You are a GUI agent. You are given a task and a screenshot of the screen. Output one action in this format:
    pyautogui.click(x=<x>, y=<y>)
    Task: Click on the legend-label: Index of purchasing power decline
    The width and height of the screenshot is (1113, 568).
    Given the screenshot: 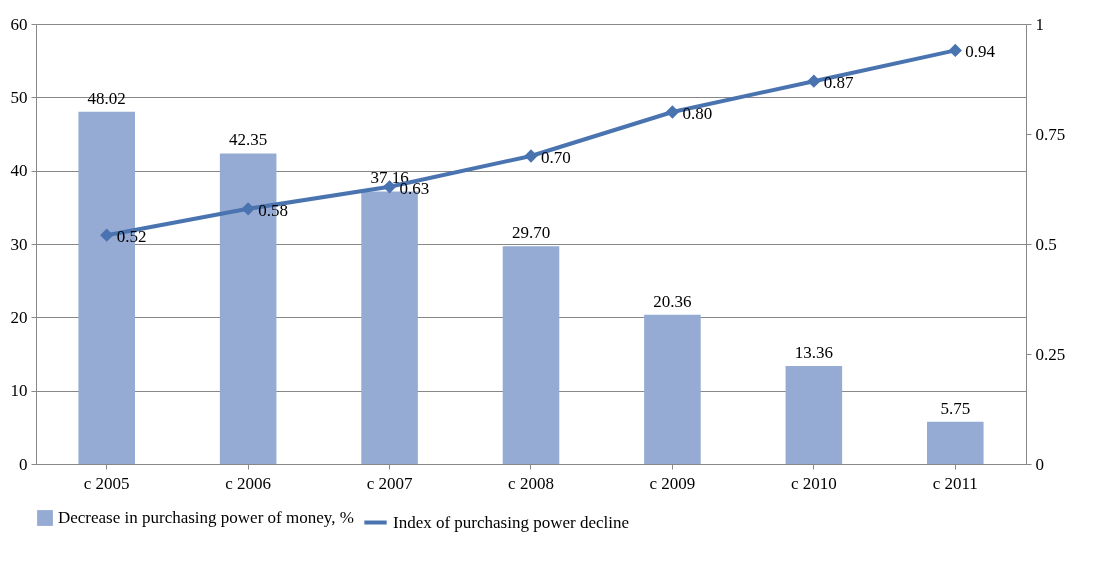 What is the action you would take?
    pyautogui.click(x=511, y=522)
    